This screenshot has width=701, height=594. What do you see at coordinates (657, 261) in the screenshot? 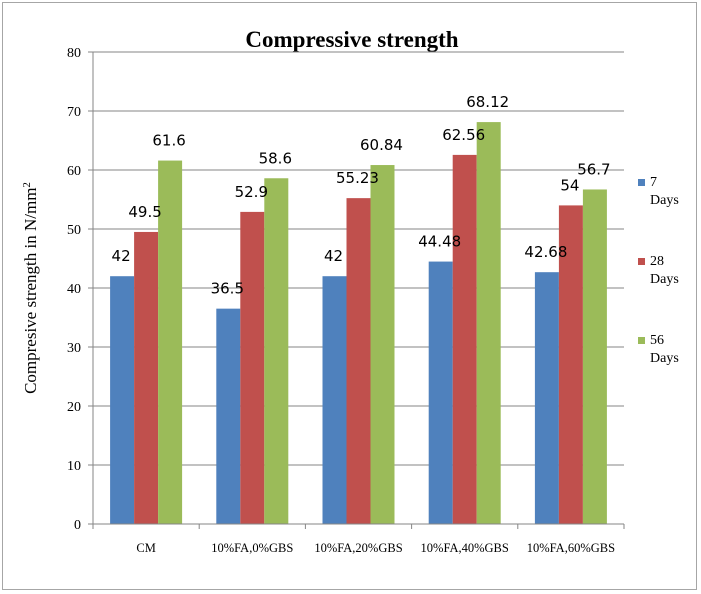
I see `legend-label-line: 28` at bounding box center [657, 261].